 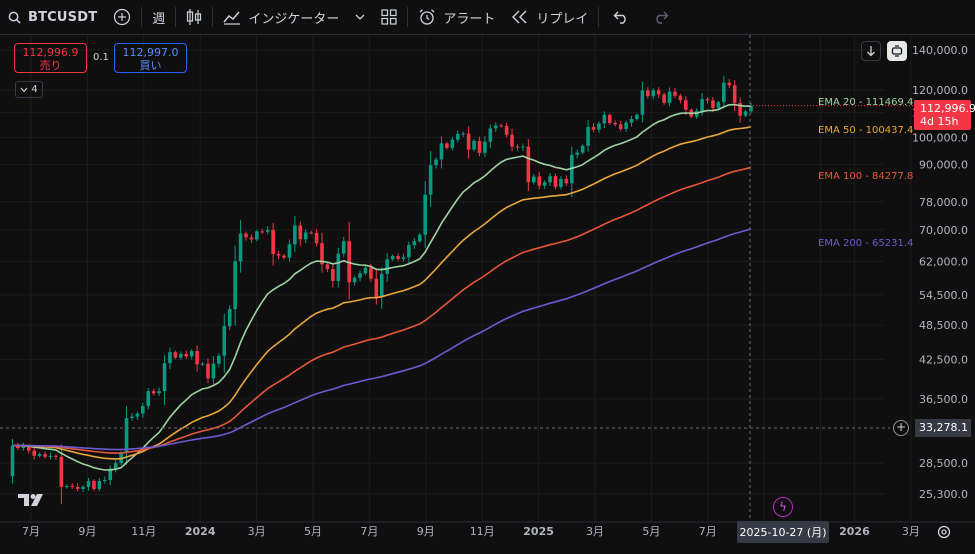 I want to click on indicator-collapse-button: 4, so click(x=29, y=89).